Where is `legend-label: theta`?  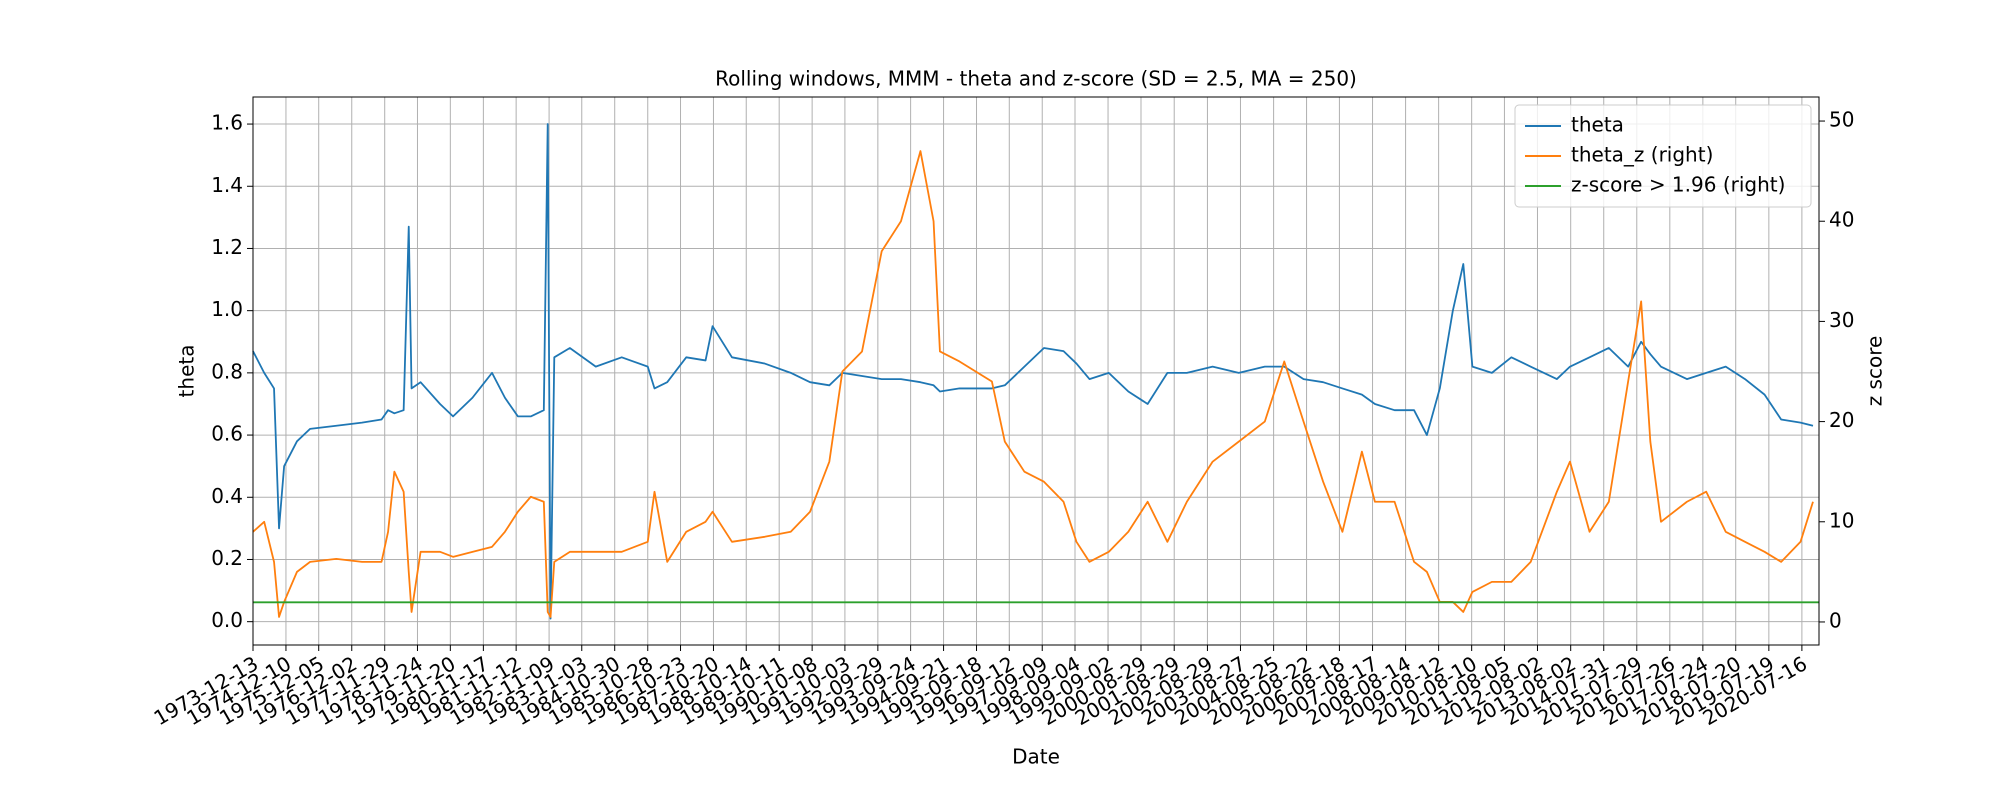 legend-label: theta is located at coordinates (1597, 125).